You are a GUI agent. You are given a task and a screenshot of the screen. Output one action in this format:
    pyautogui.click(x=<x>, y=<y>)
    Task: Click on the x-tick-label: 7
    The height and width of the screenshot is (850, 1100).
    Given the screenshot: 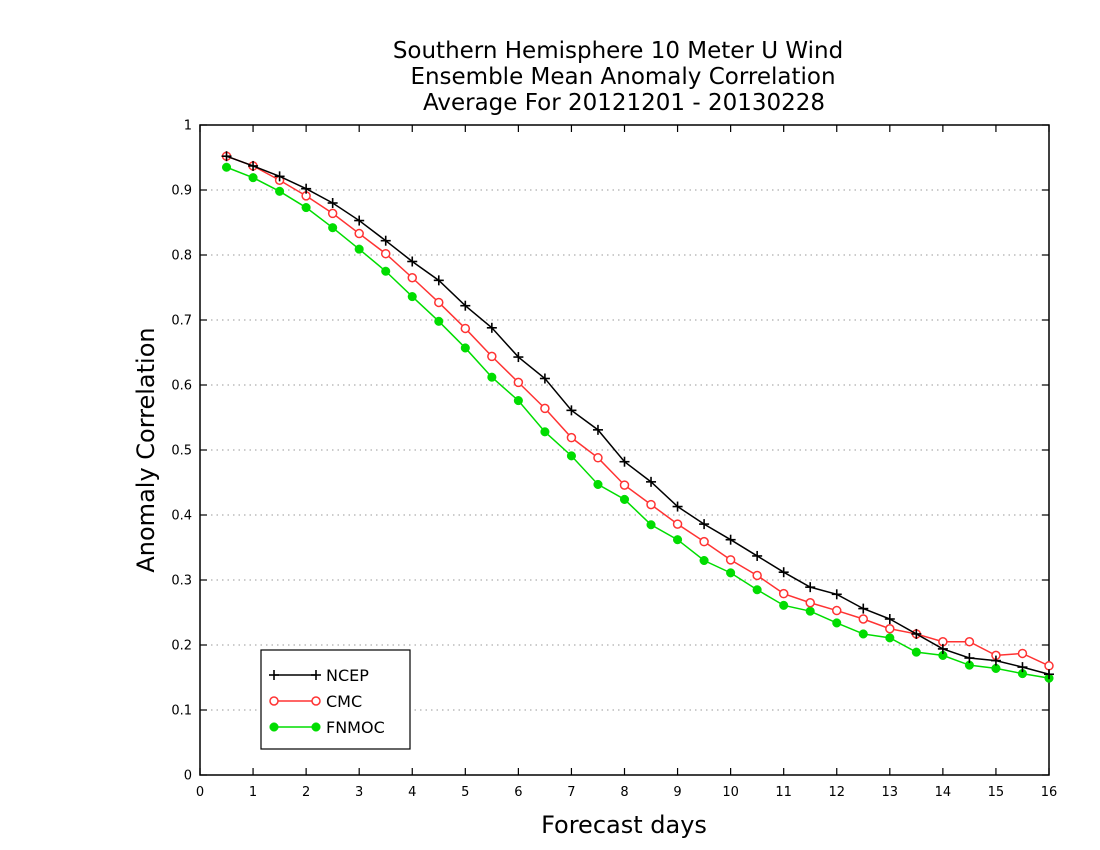 What is the action you would take?
    pyautogui.click(x=571, y=792)
    